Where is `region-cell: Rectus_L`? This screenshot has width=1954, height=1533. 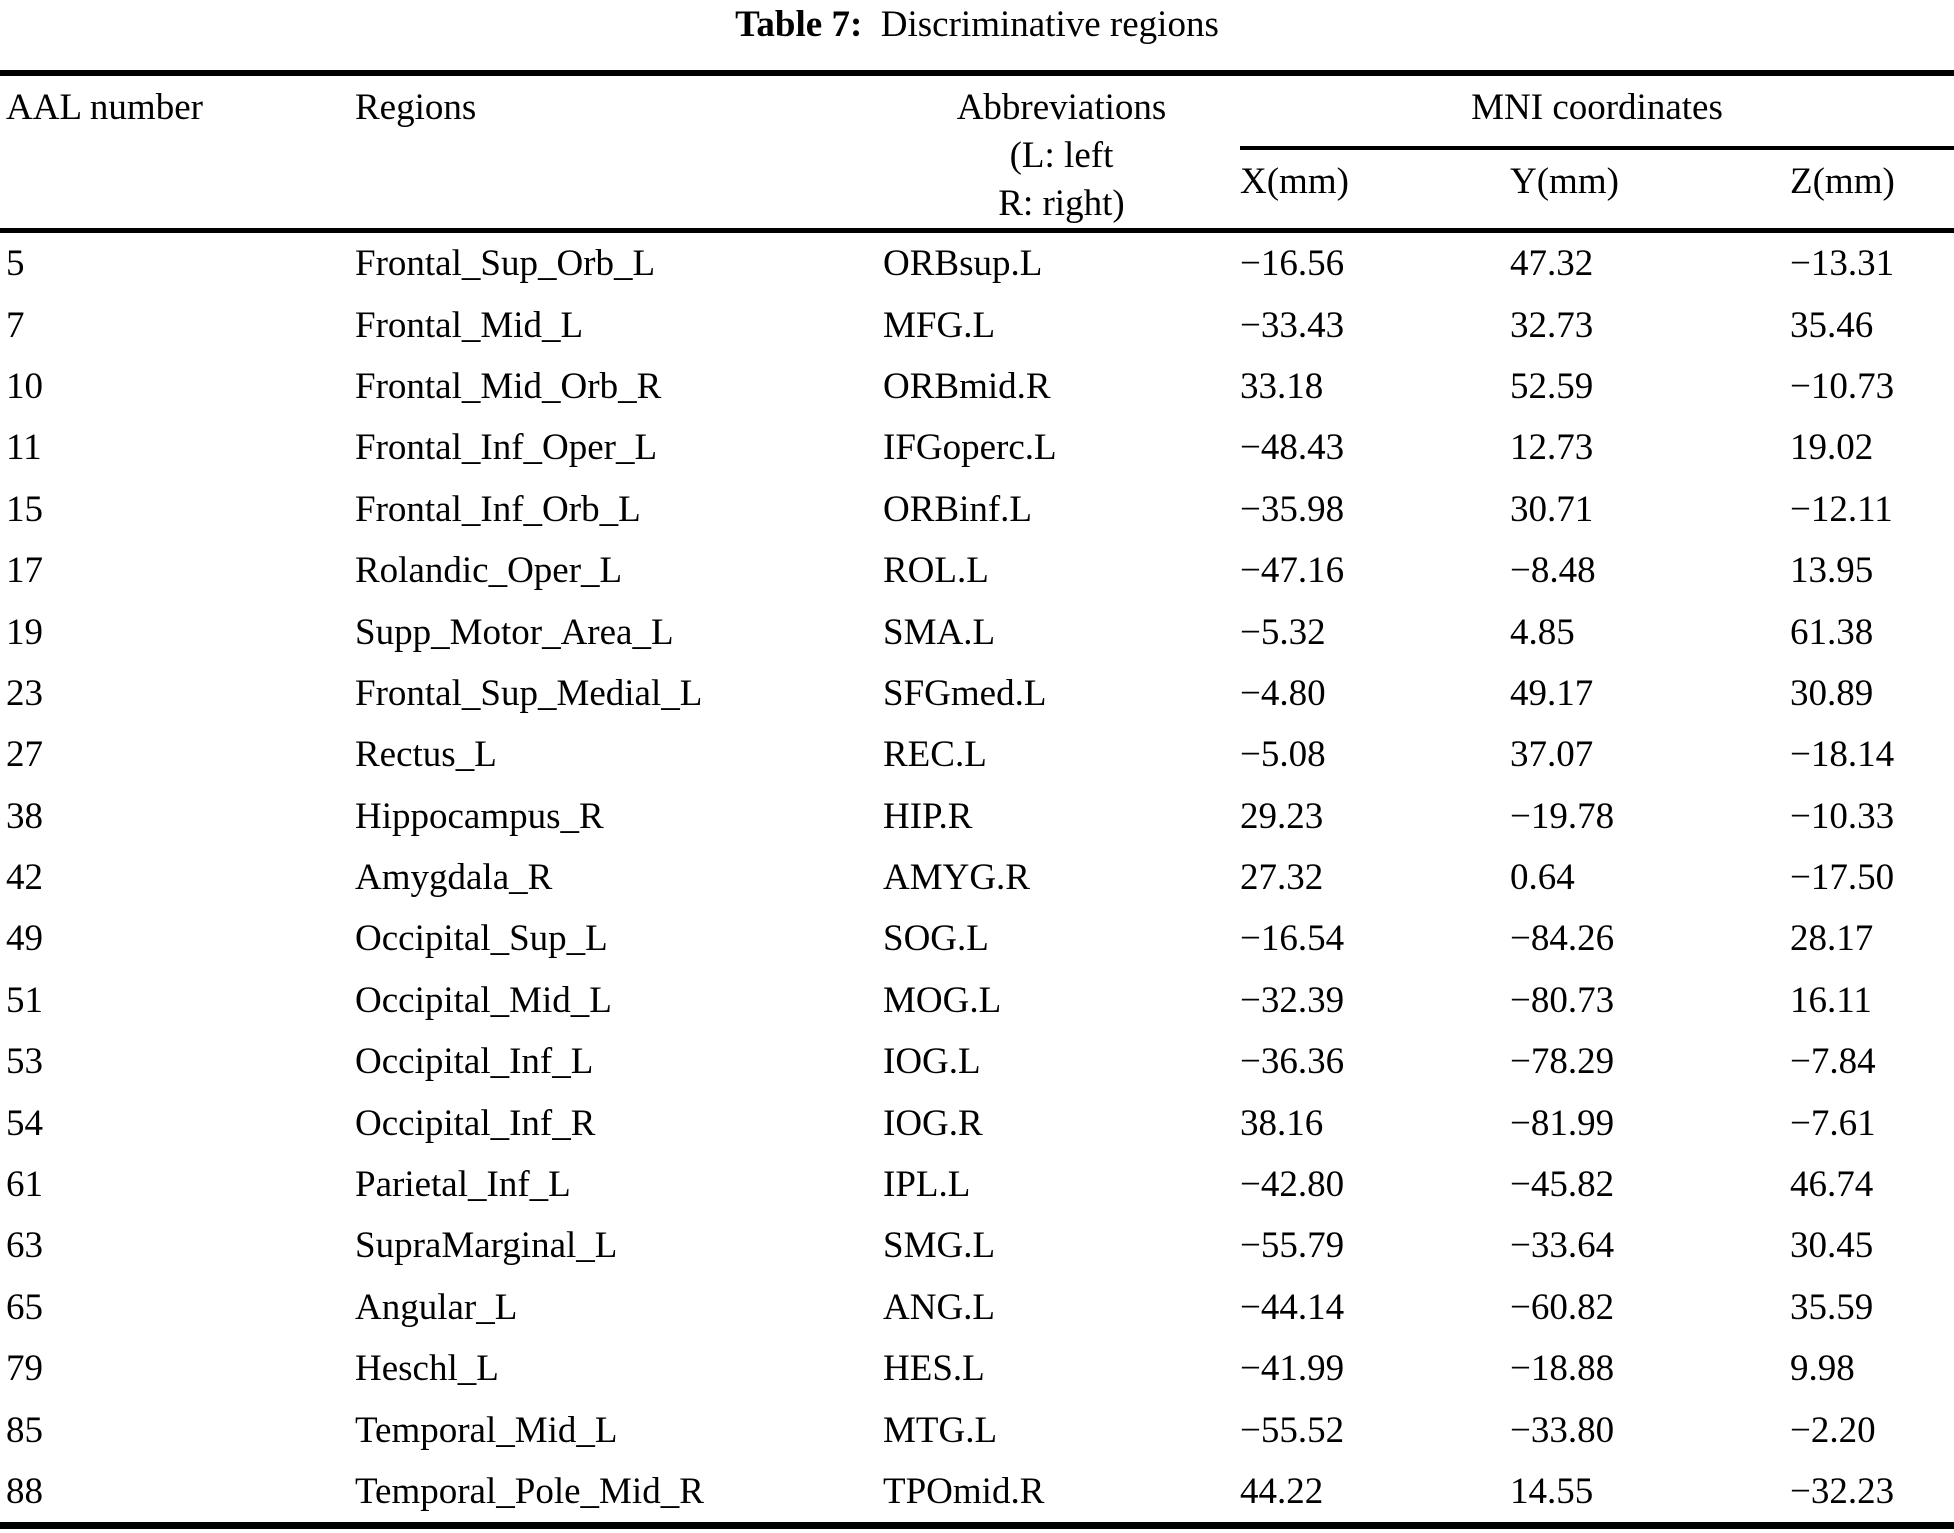 region-cell: Rectus_L is located at coordinates (426, 755).